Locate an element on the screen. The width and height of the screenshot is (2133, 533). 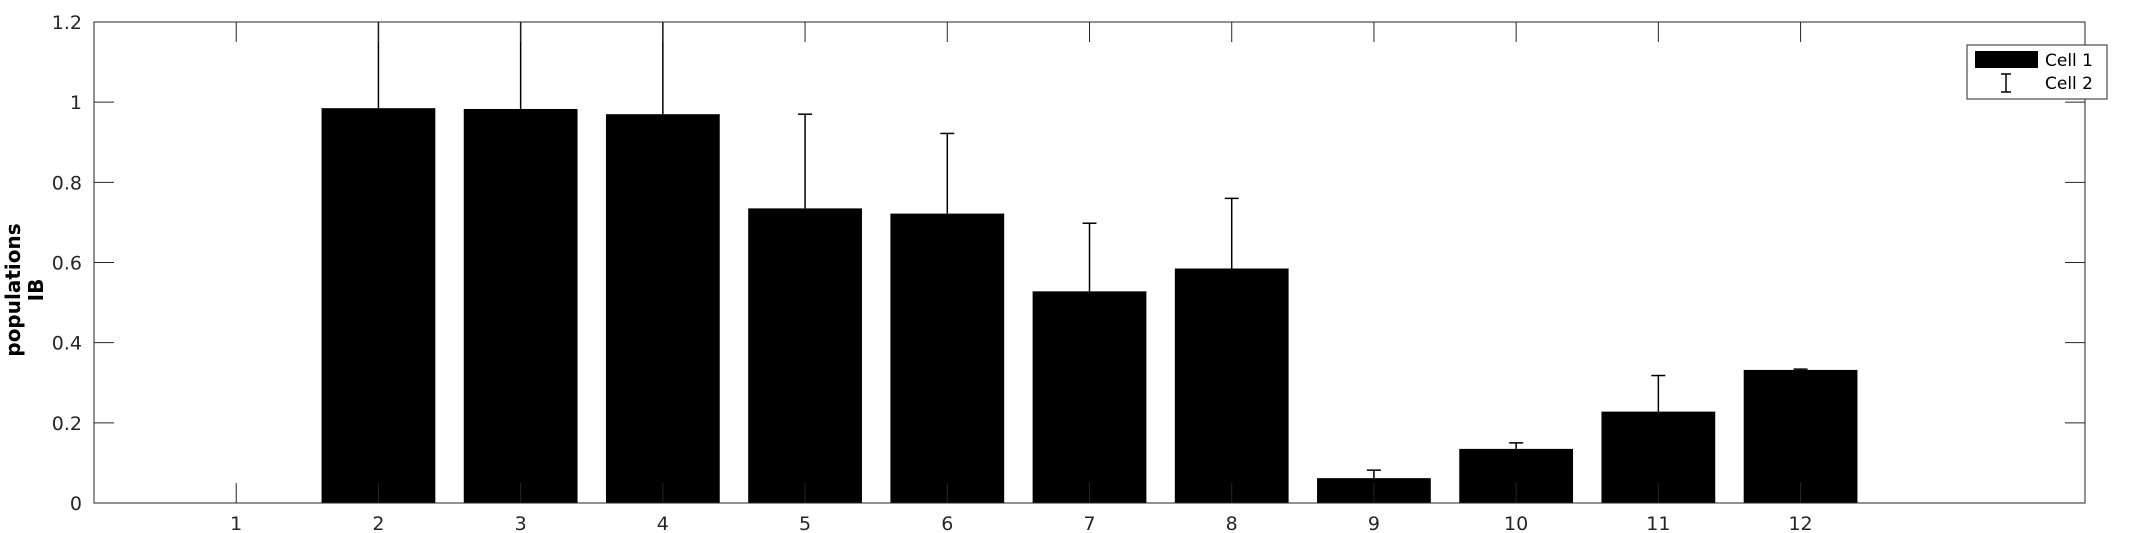
legend-errorbar-swatch is located at coordinates (2006, 83).